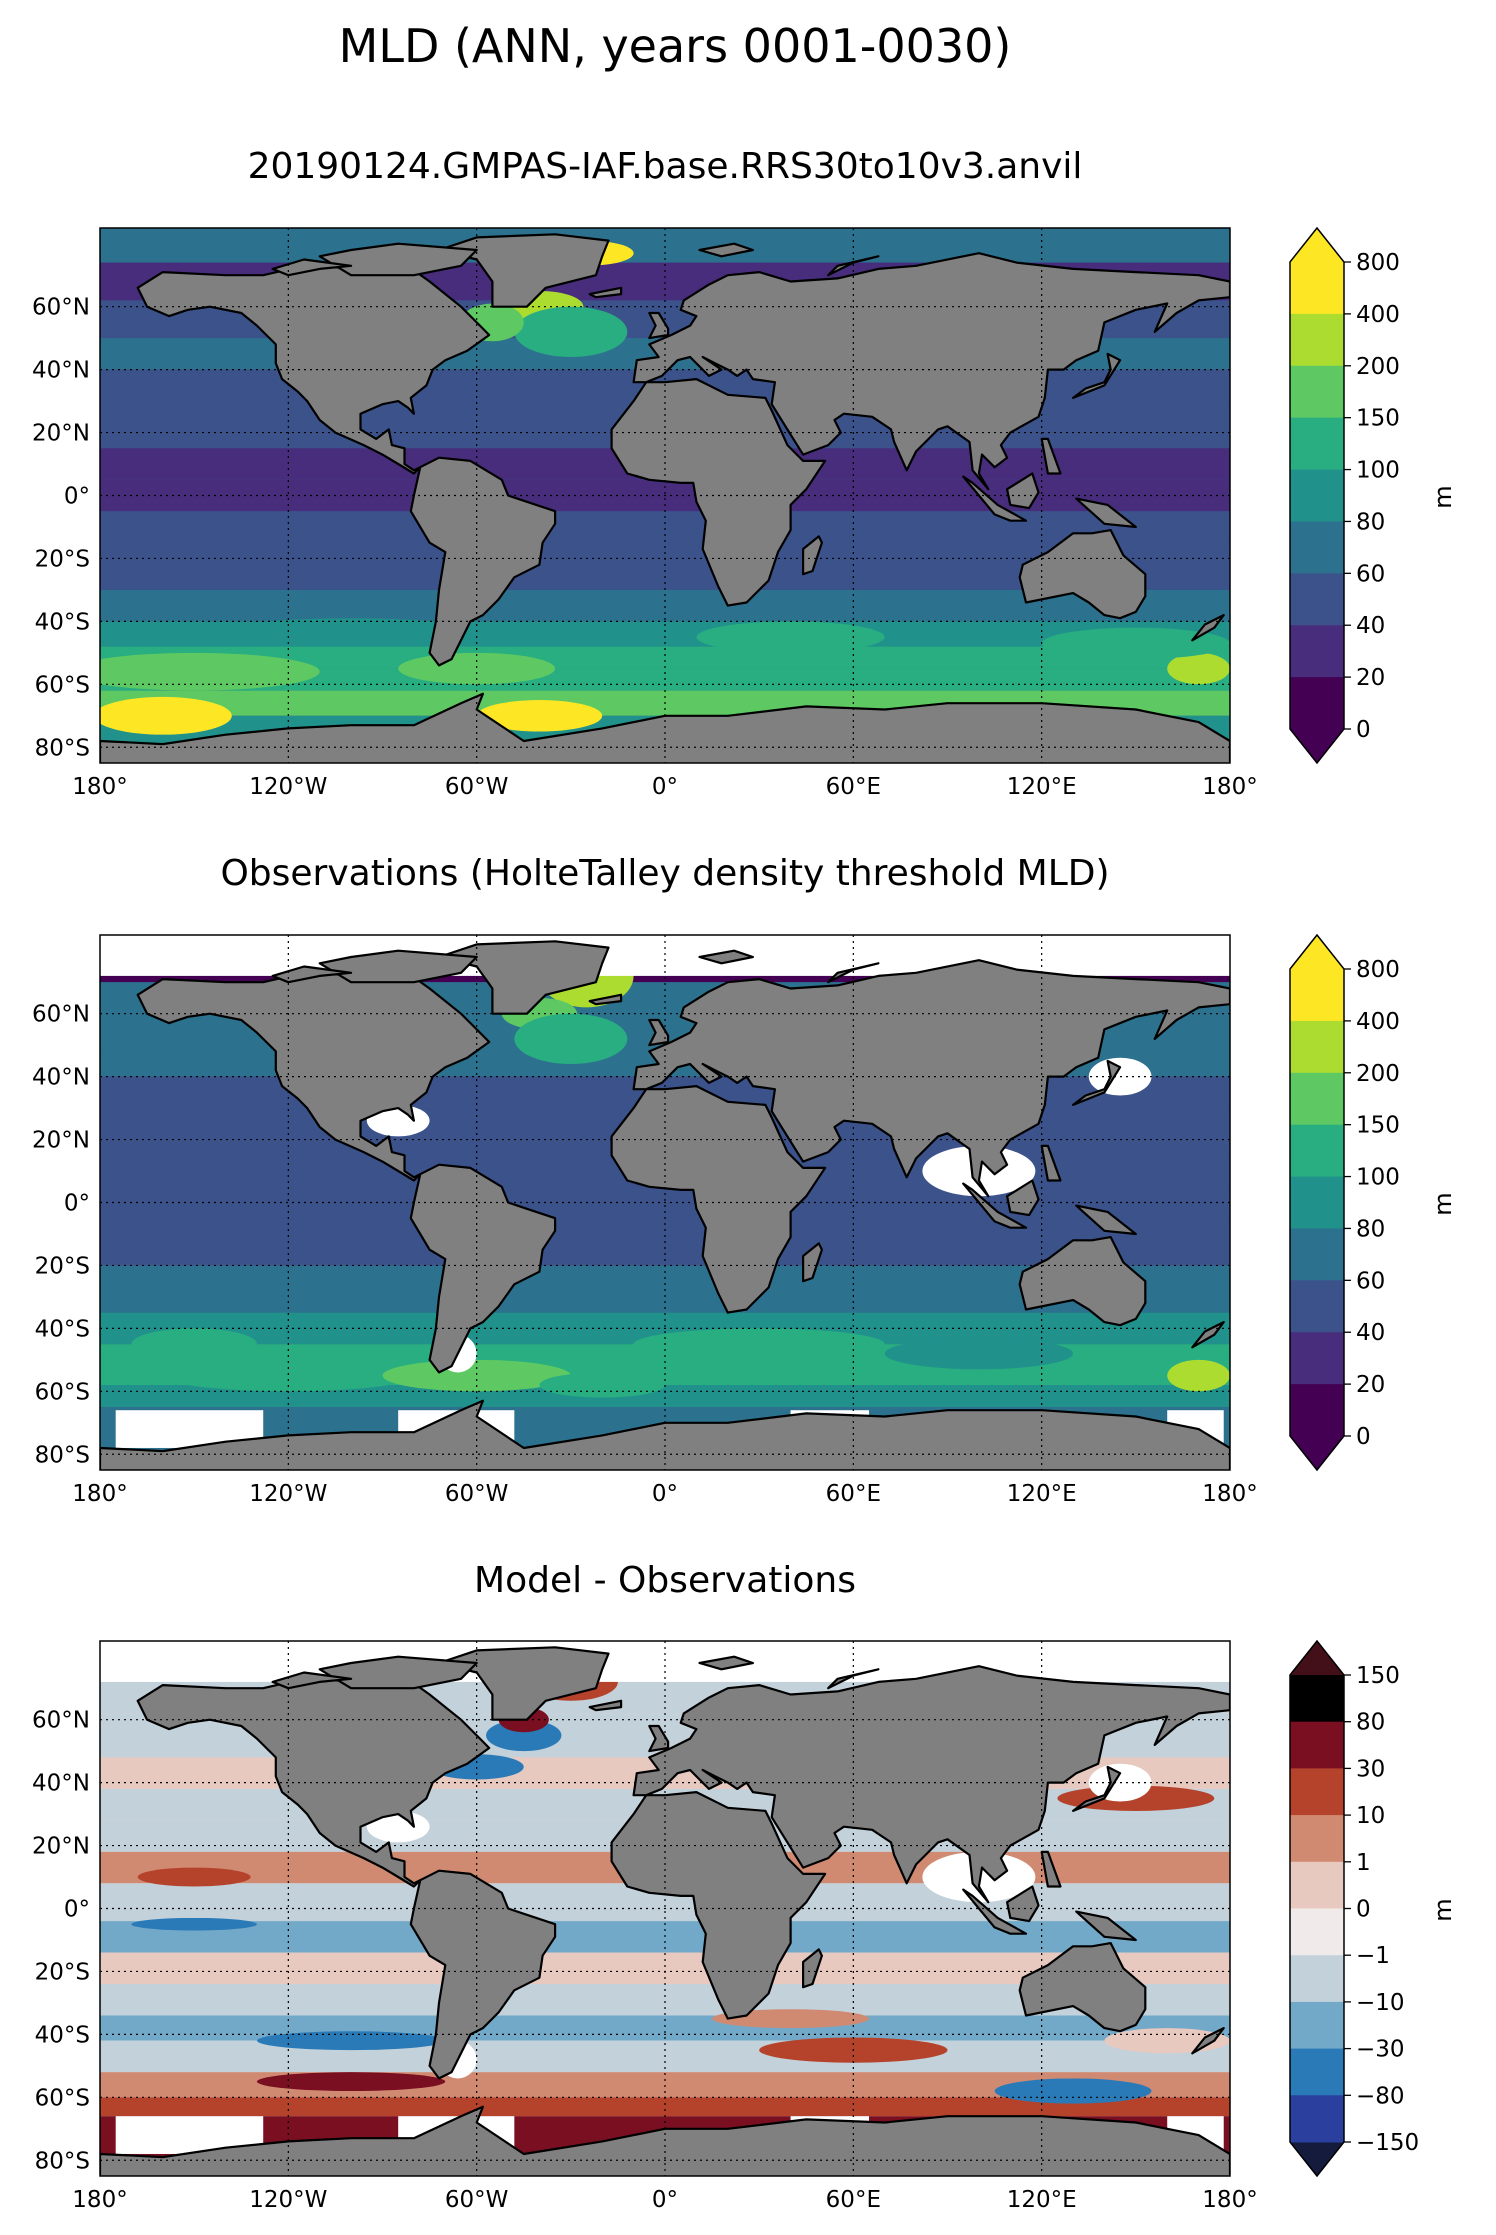 Image resolution: width=1496 pixels, height=2235 pixels. I want to click on colorbar-tick-label: 10, so click(1370, 1816).